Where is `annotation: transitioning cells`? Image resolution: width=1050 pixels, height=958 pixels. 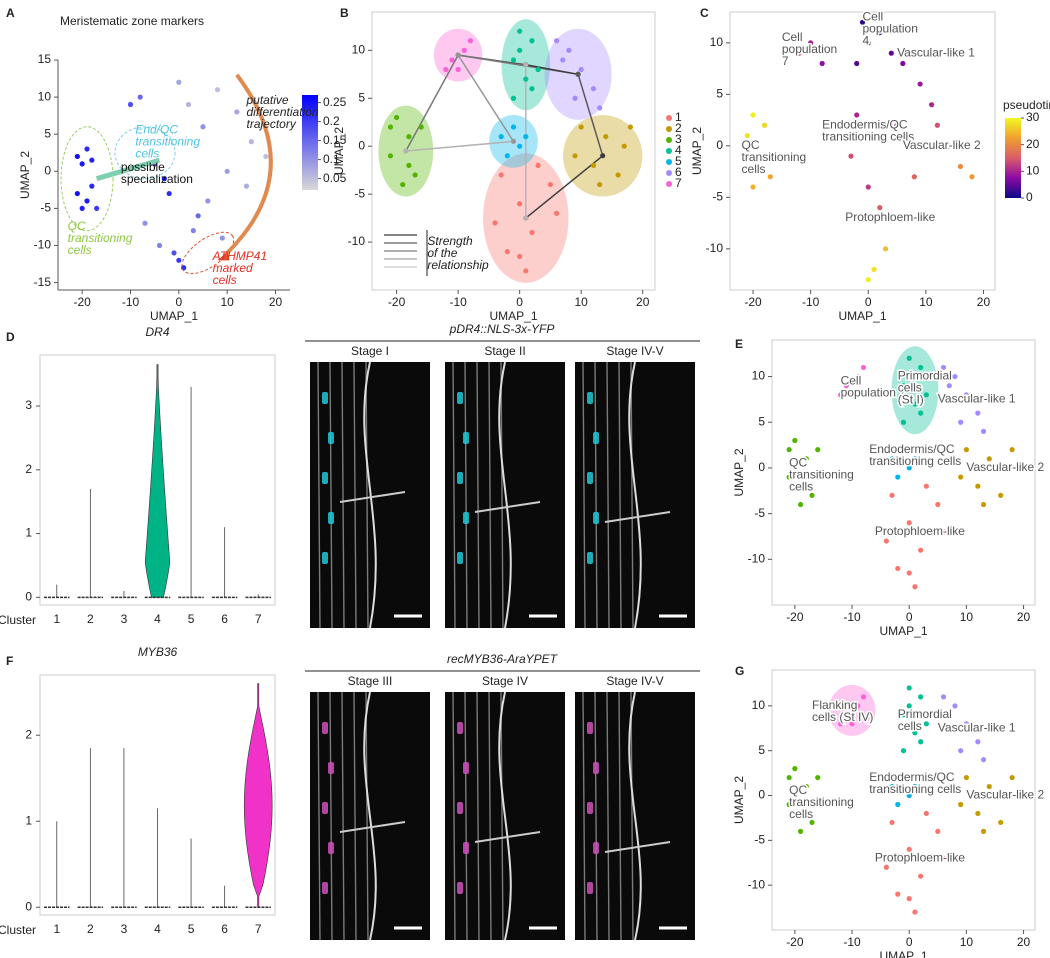
annotation: transitioning cells is located at coordinates (915, 461).